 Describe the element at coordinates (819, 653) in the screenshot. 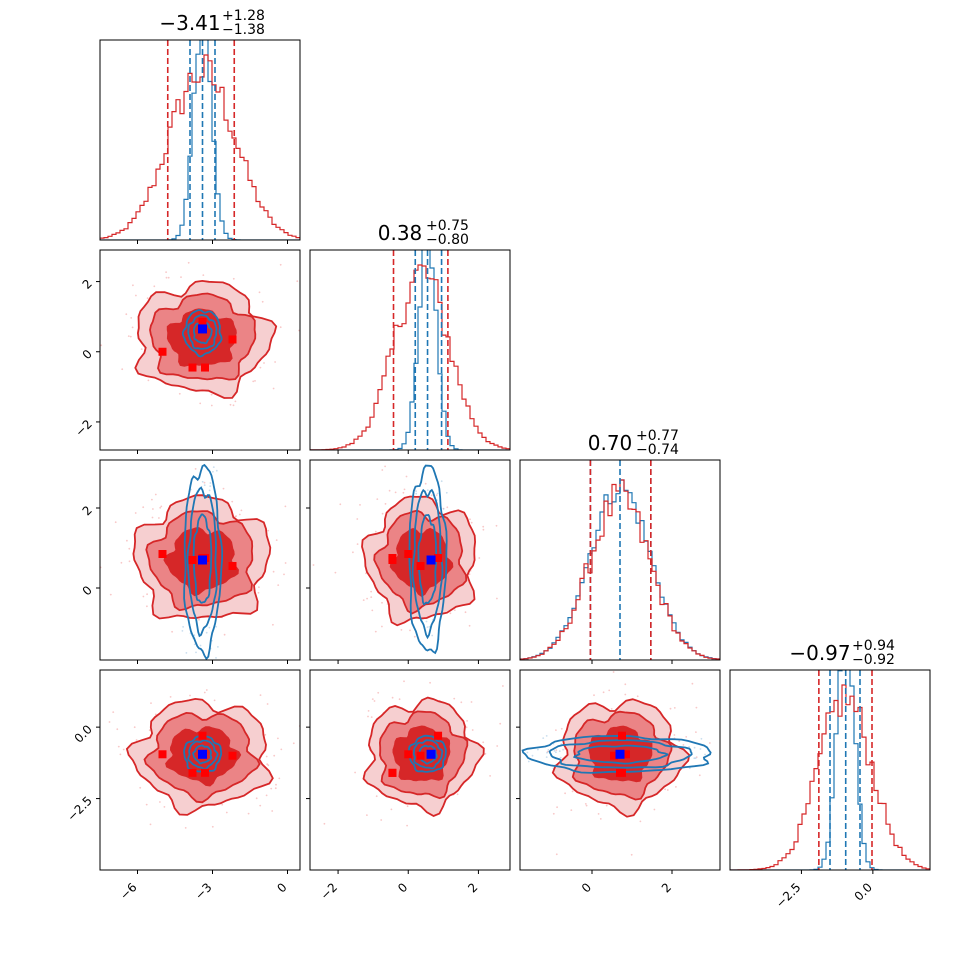

I see `marginal-title-3: −0.97` at that location.